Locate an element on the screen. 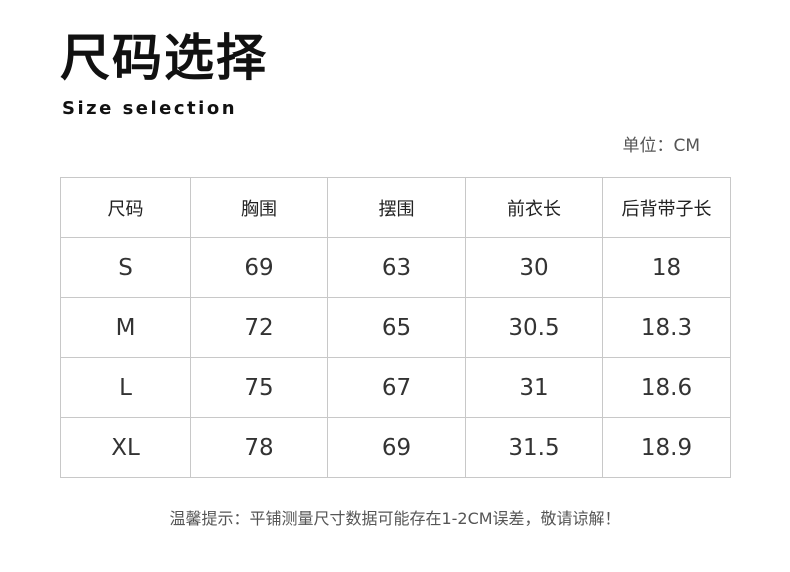  table-row: M 72 65 30.5 18.3 is located at coordinates (395, 327).